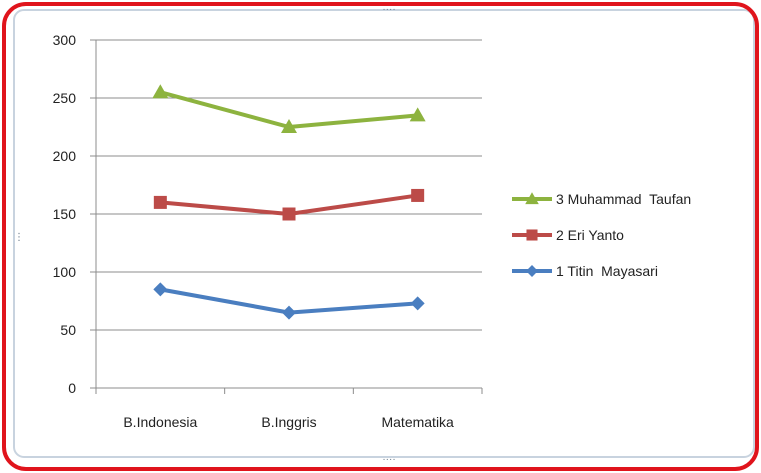 This screenshot has width=761, height=473. I want to click on y-tick-label: 100, so click(65, 272).